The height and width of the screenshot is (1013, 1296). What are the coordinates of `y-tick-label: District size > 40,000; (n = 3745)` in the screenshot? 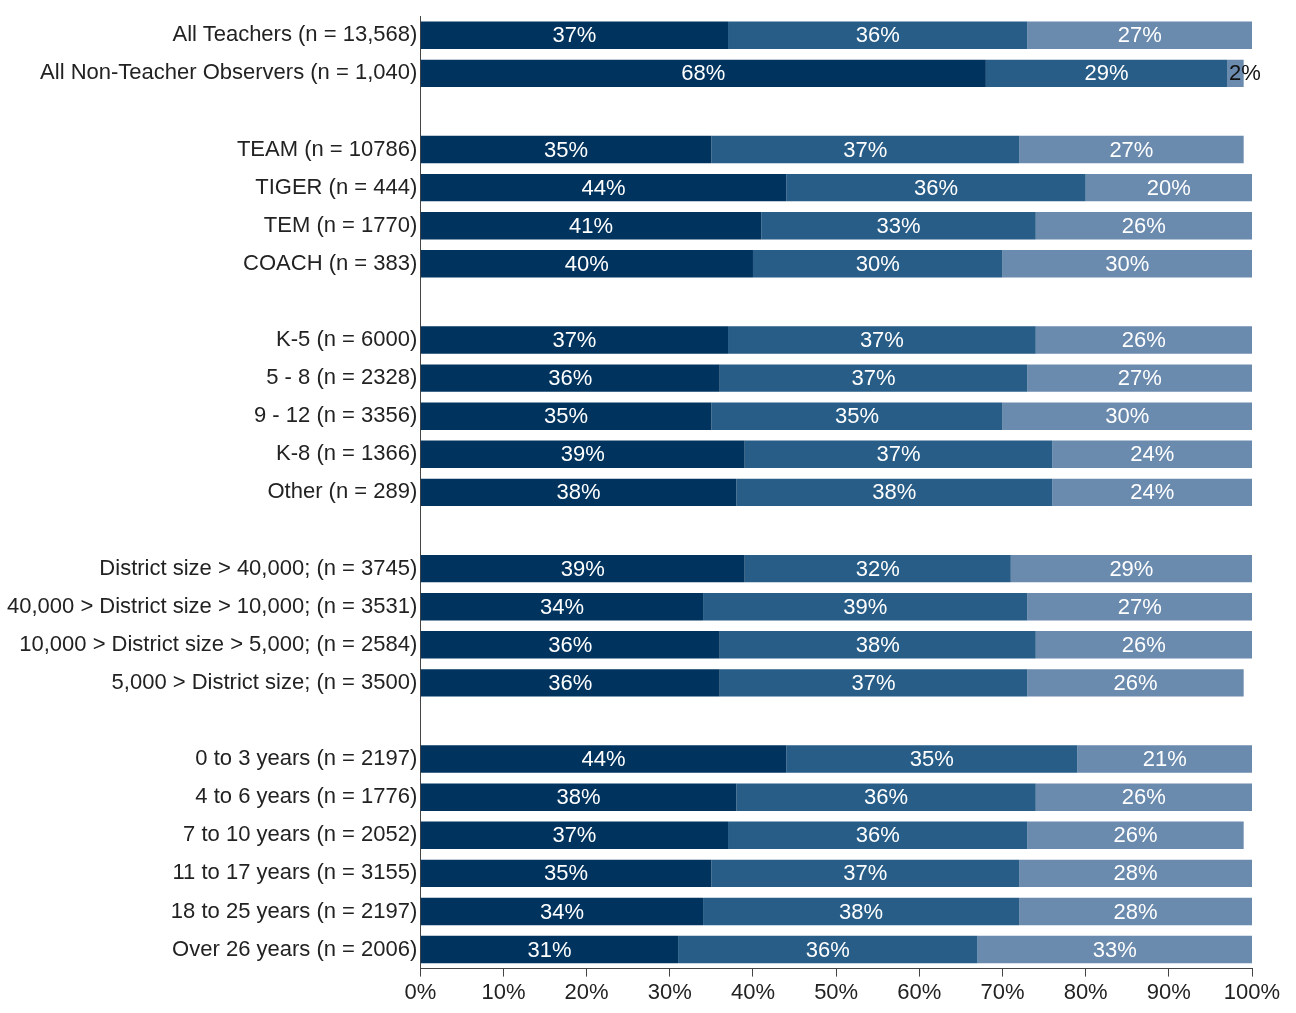 It's located at (258, 567).